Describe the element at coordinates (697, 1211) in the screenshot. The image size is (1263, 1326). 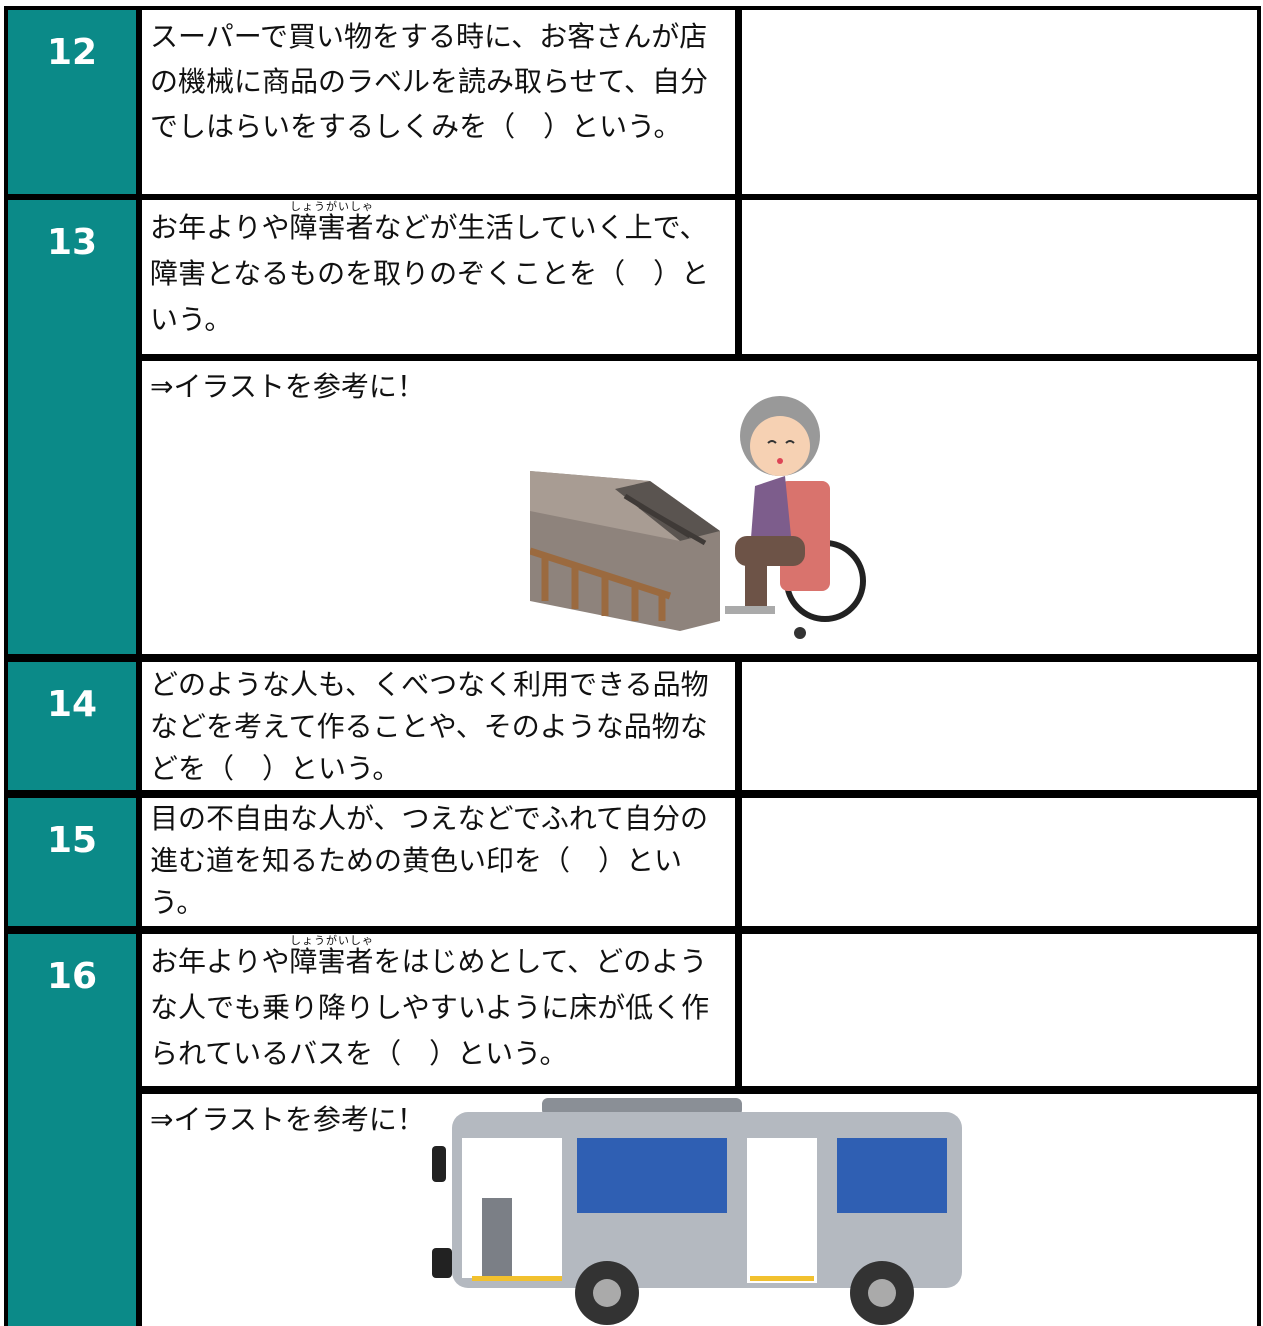
I see `bus-illustration` at that location.